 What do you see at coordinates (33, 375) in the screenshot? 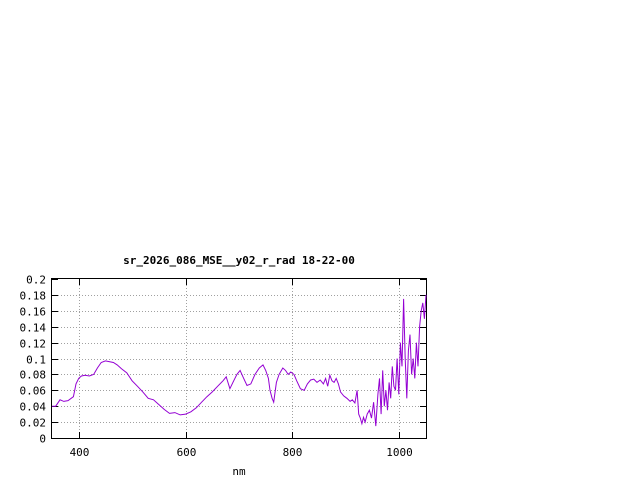
I see `y-tick-label: 0.08` at bounding box center [33, 375].